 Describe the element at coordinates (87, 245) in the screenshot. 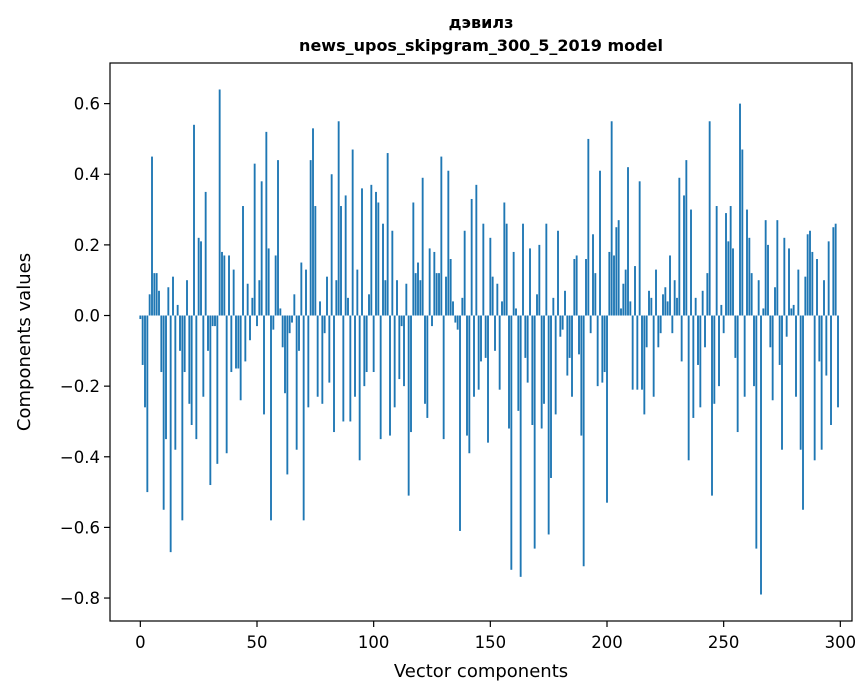

I see `y-tick-label: 0.2` at that location.